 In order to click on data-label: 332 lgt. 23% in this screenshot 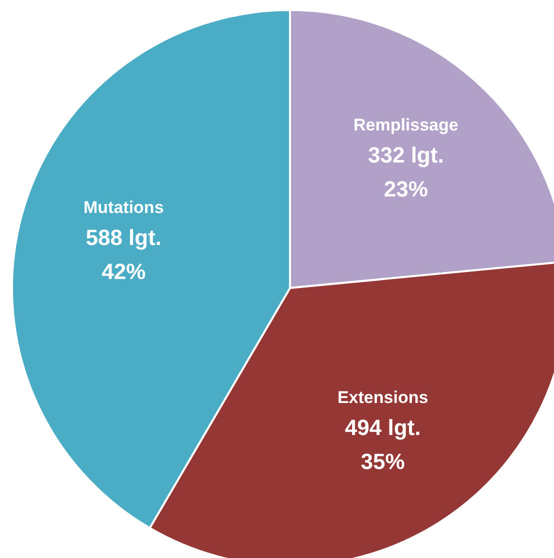, I will do `click(406, 172)`.